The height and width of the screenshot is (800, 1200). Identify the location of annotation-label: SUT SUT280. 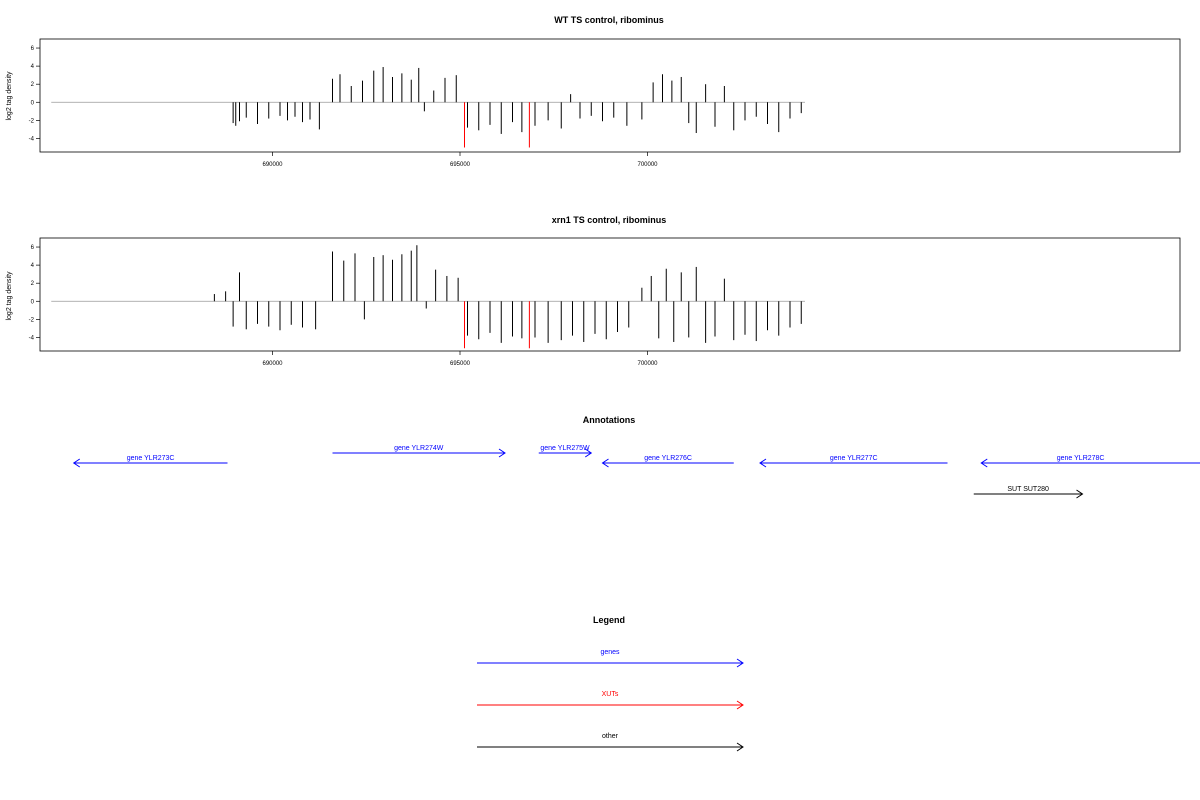
(1028, 489).